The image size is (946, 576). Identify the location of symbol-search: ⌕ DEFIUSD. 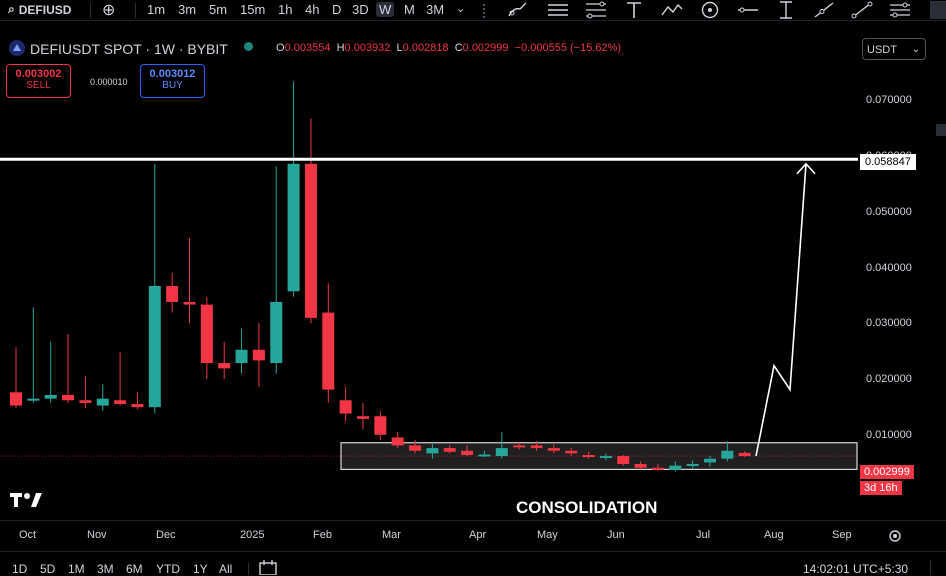
(39, 9).